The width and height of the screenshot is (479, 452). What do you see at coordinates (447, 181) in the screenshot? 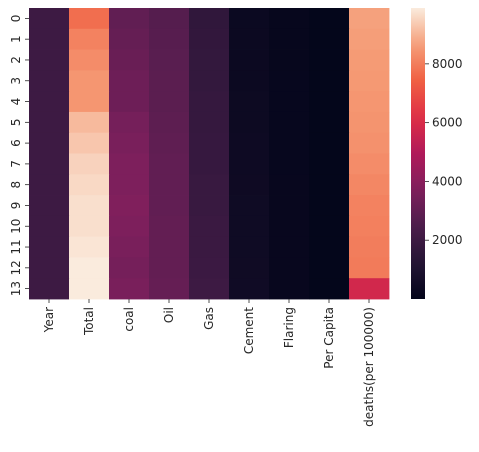
I see `colorbar-tick-label: 4000` at bounding box center [447, 181].